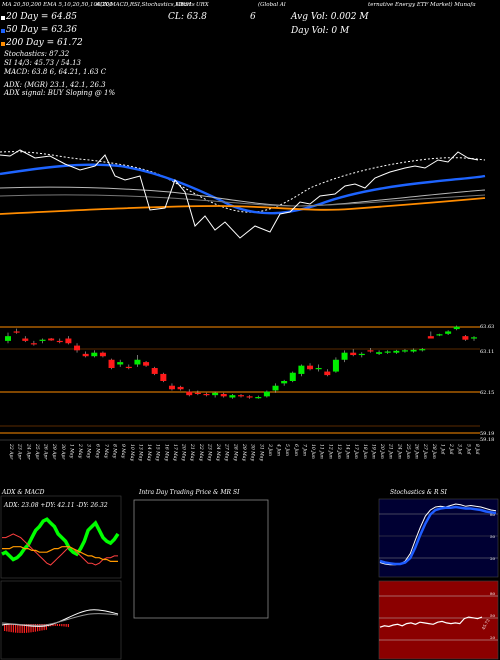 Image resolution: width=500 pixels, height=660 pixels. Describe the element at coordinates (422, 5) in the screenshot. I see `header-desc-b: ternative Energy ETF Market) Munafa` at that location.